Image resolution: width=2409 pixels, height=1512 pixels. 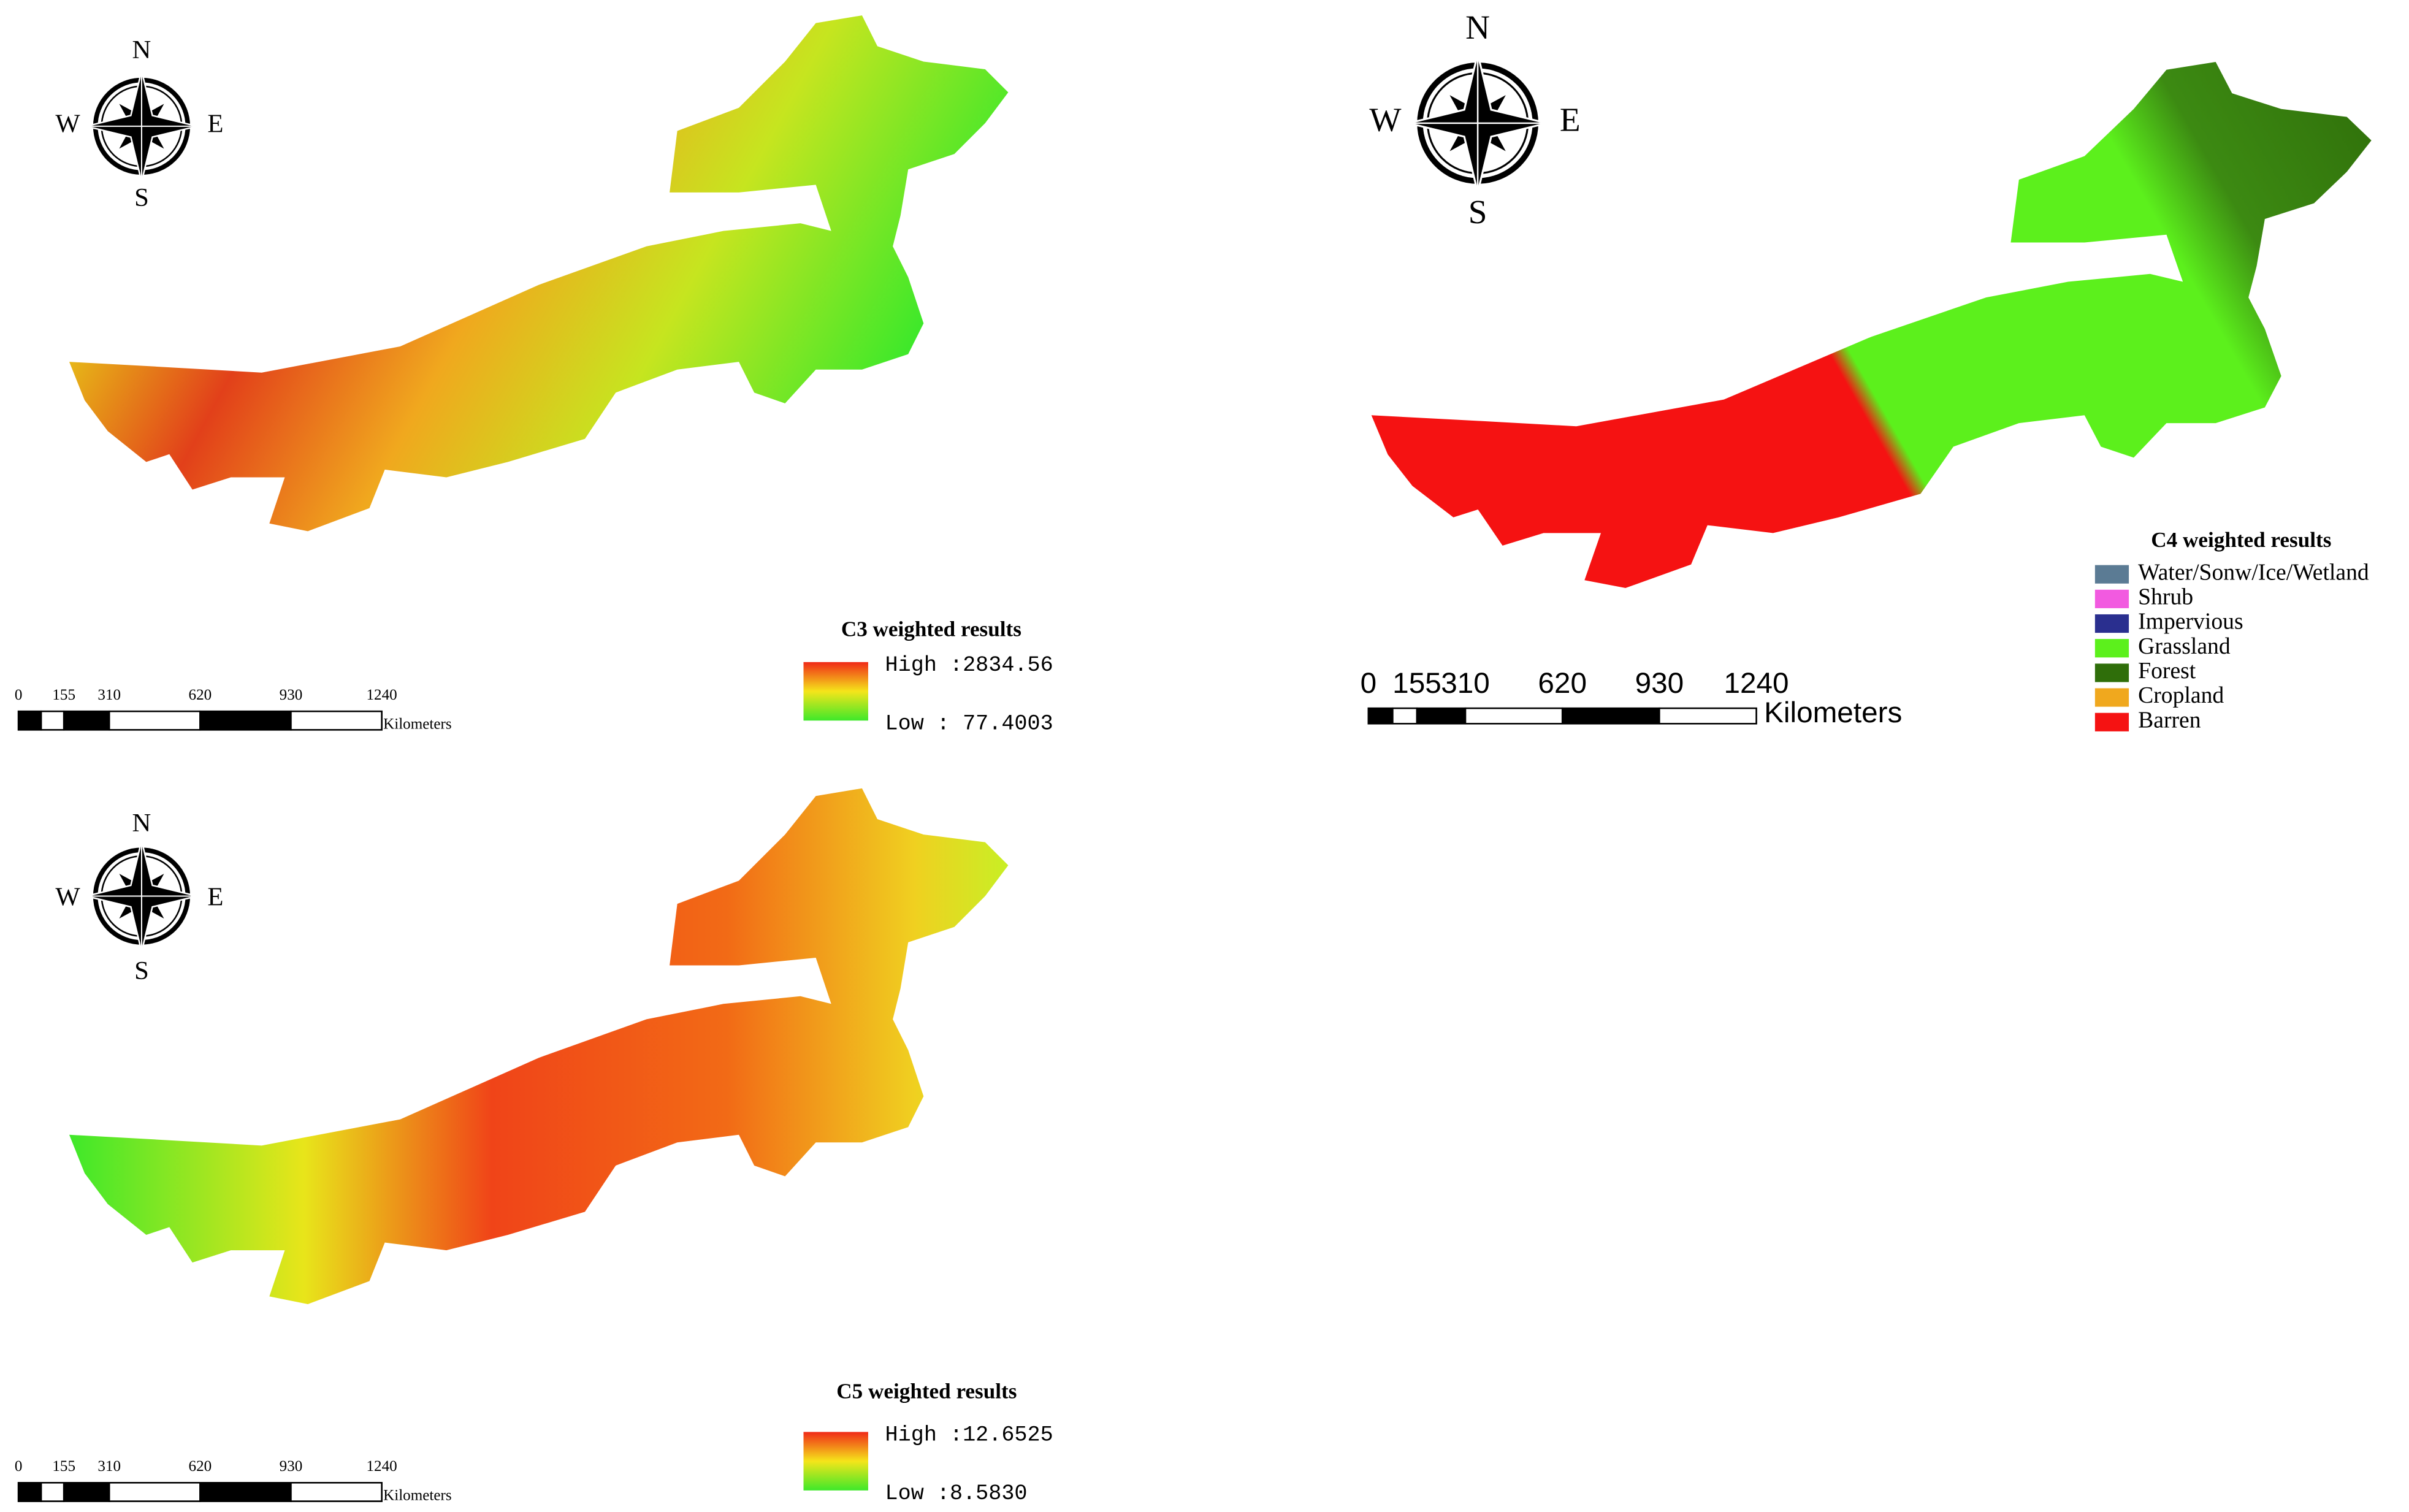 I want to click on panel-c3, so click(x=539, y=273).